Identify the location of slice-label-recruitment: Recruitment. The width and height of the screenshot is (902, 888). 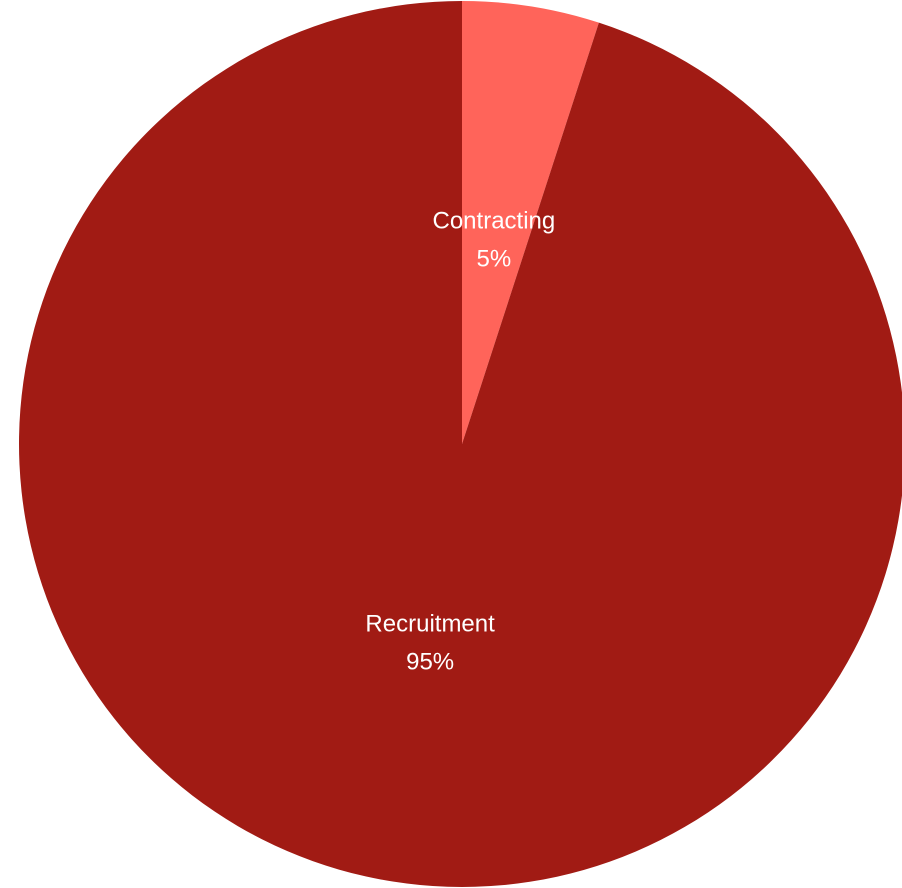
(430, 623).